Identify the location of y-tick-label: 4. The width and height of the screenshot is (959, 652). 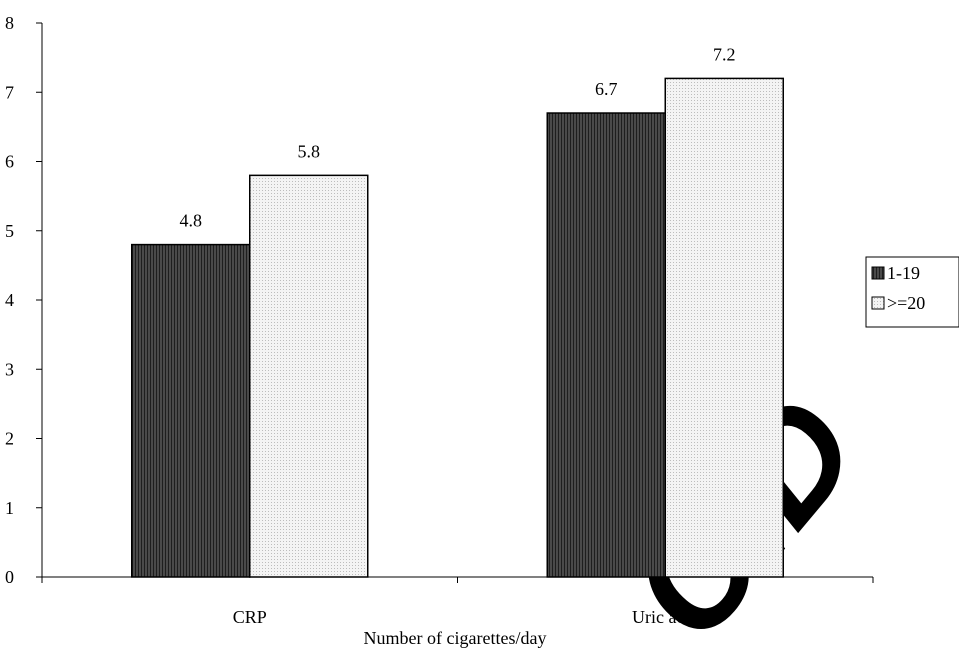
(9, 300).